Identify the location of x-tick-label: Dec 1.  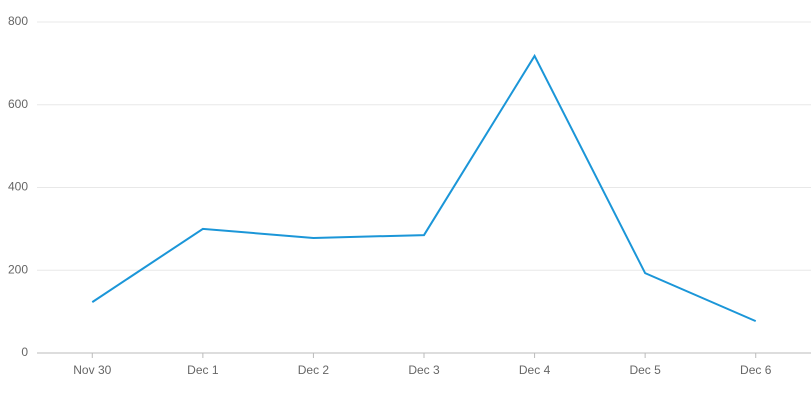
(203, 370).